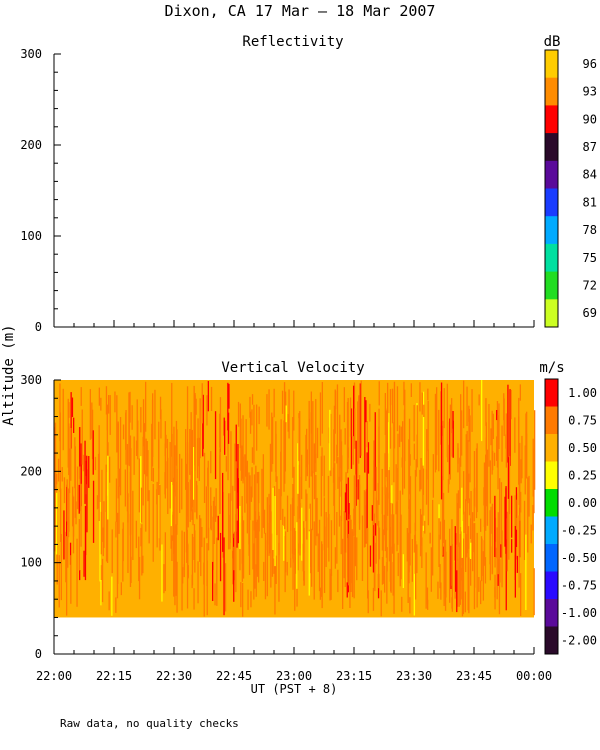 The width and height of the screenshot is (600, 750). I want to click on footnote: Raw data, no quality checks, so click(149, 723).